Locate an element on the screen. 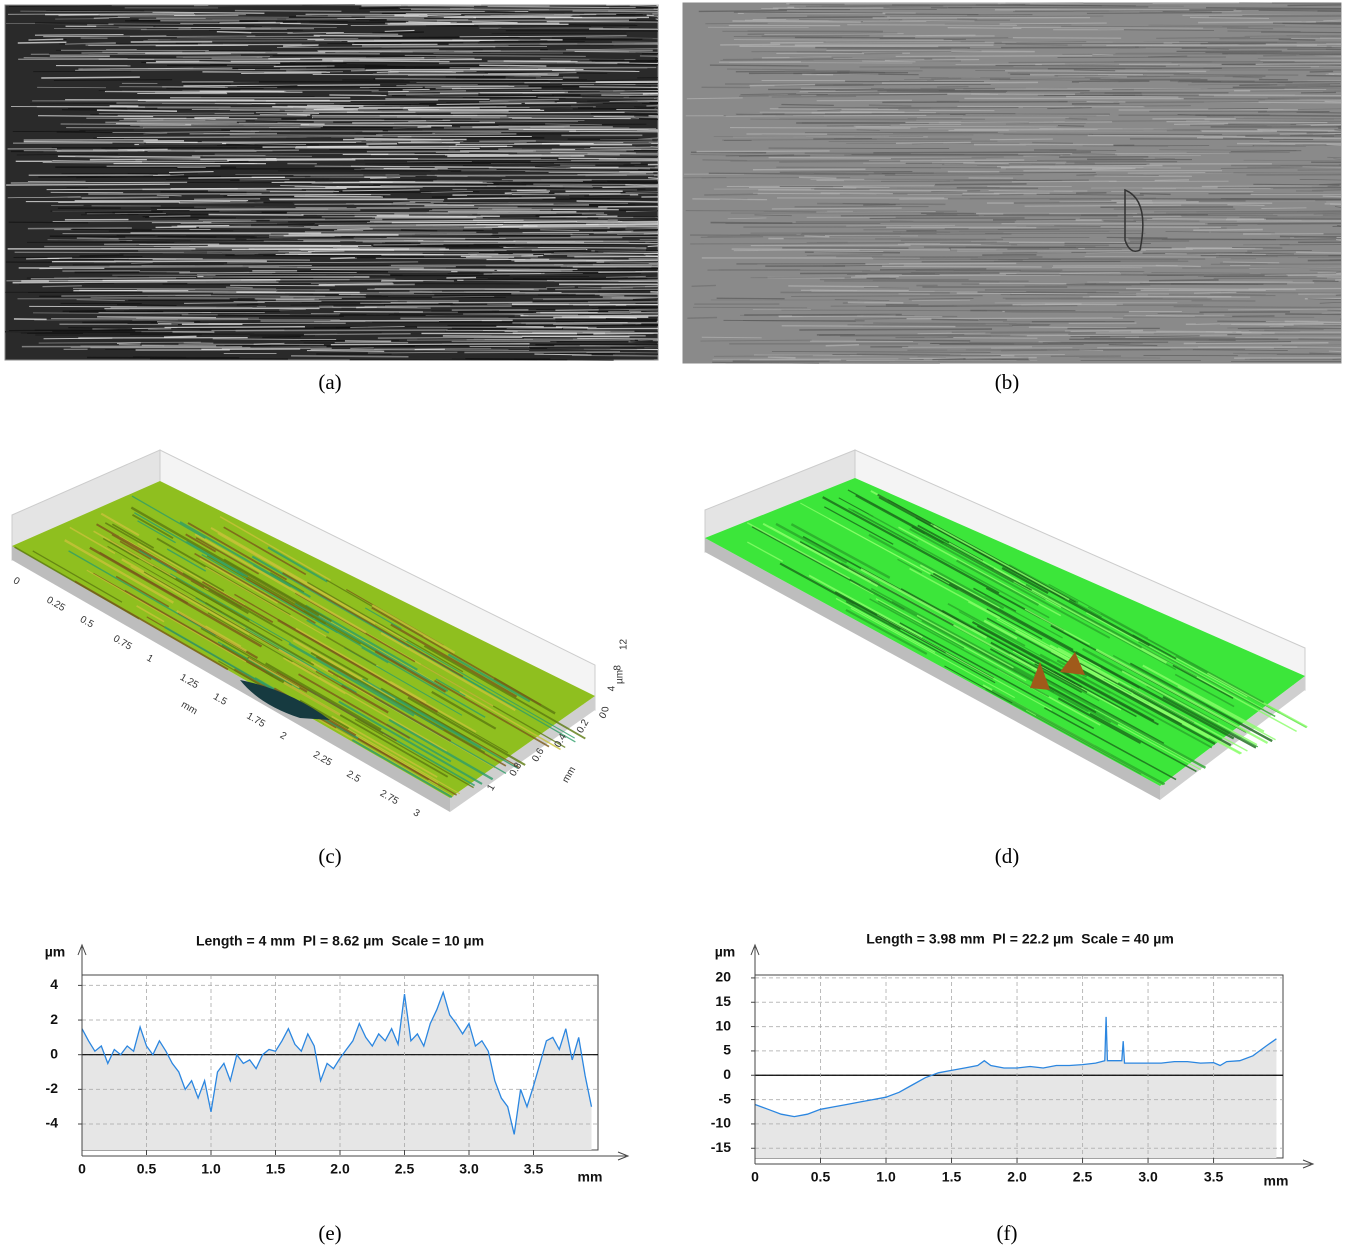 Image resolution: width=1346 pixels, height=1249 pixels. y-tick-label: 10 is located at coordinates (723, 1025).